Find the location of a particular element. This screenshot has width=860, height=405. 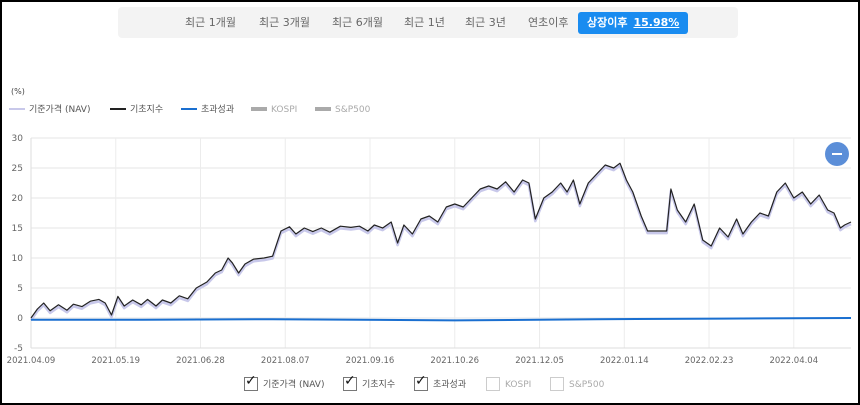

legend-item-kospi: KOSPI is located at coordinates (274, 110).